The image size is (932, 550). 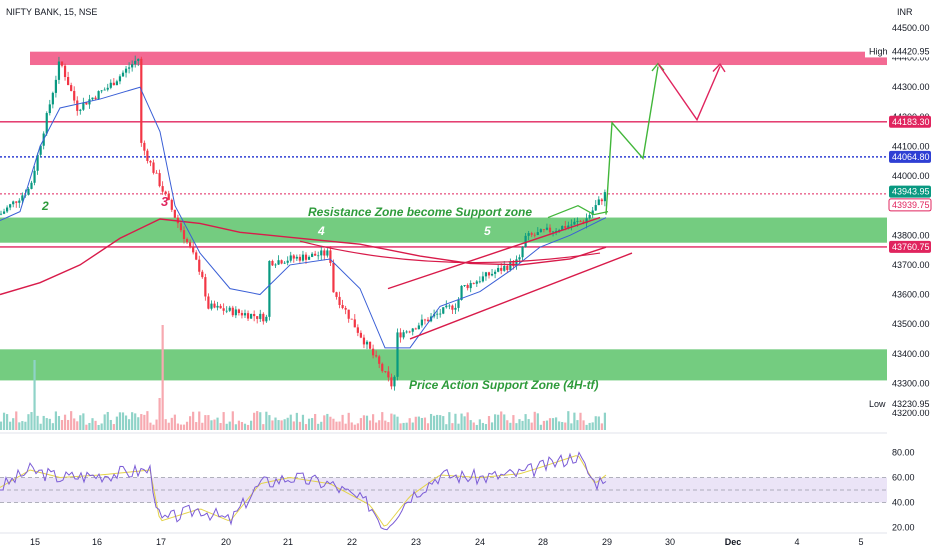 What do you see at coordinates (909, 275) in the screenshot?
I see `price-axis-panel` at bounding box center [909, 275].